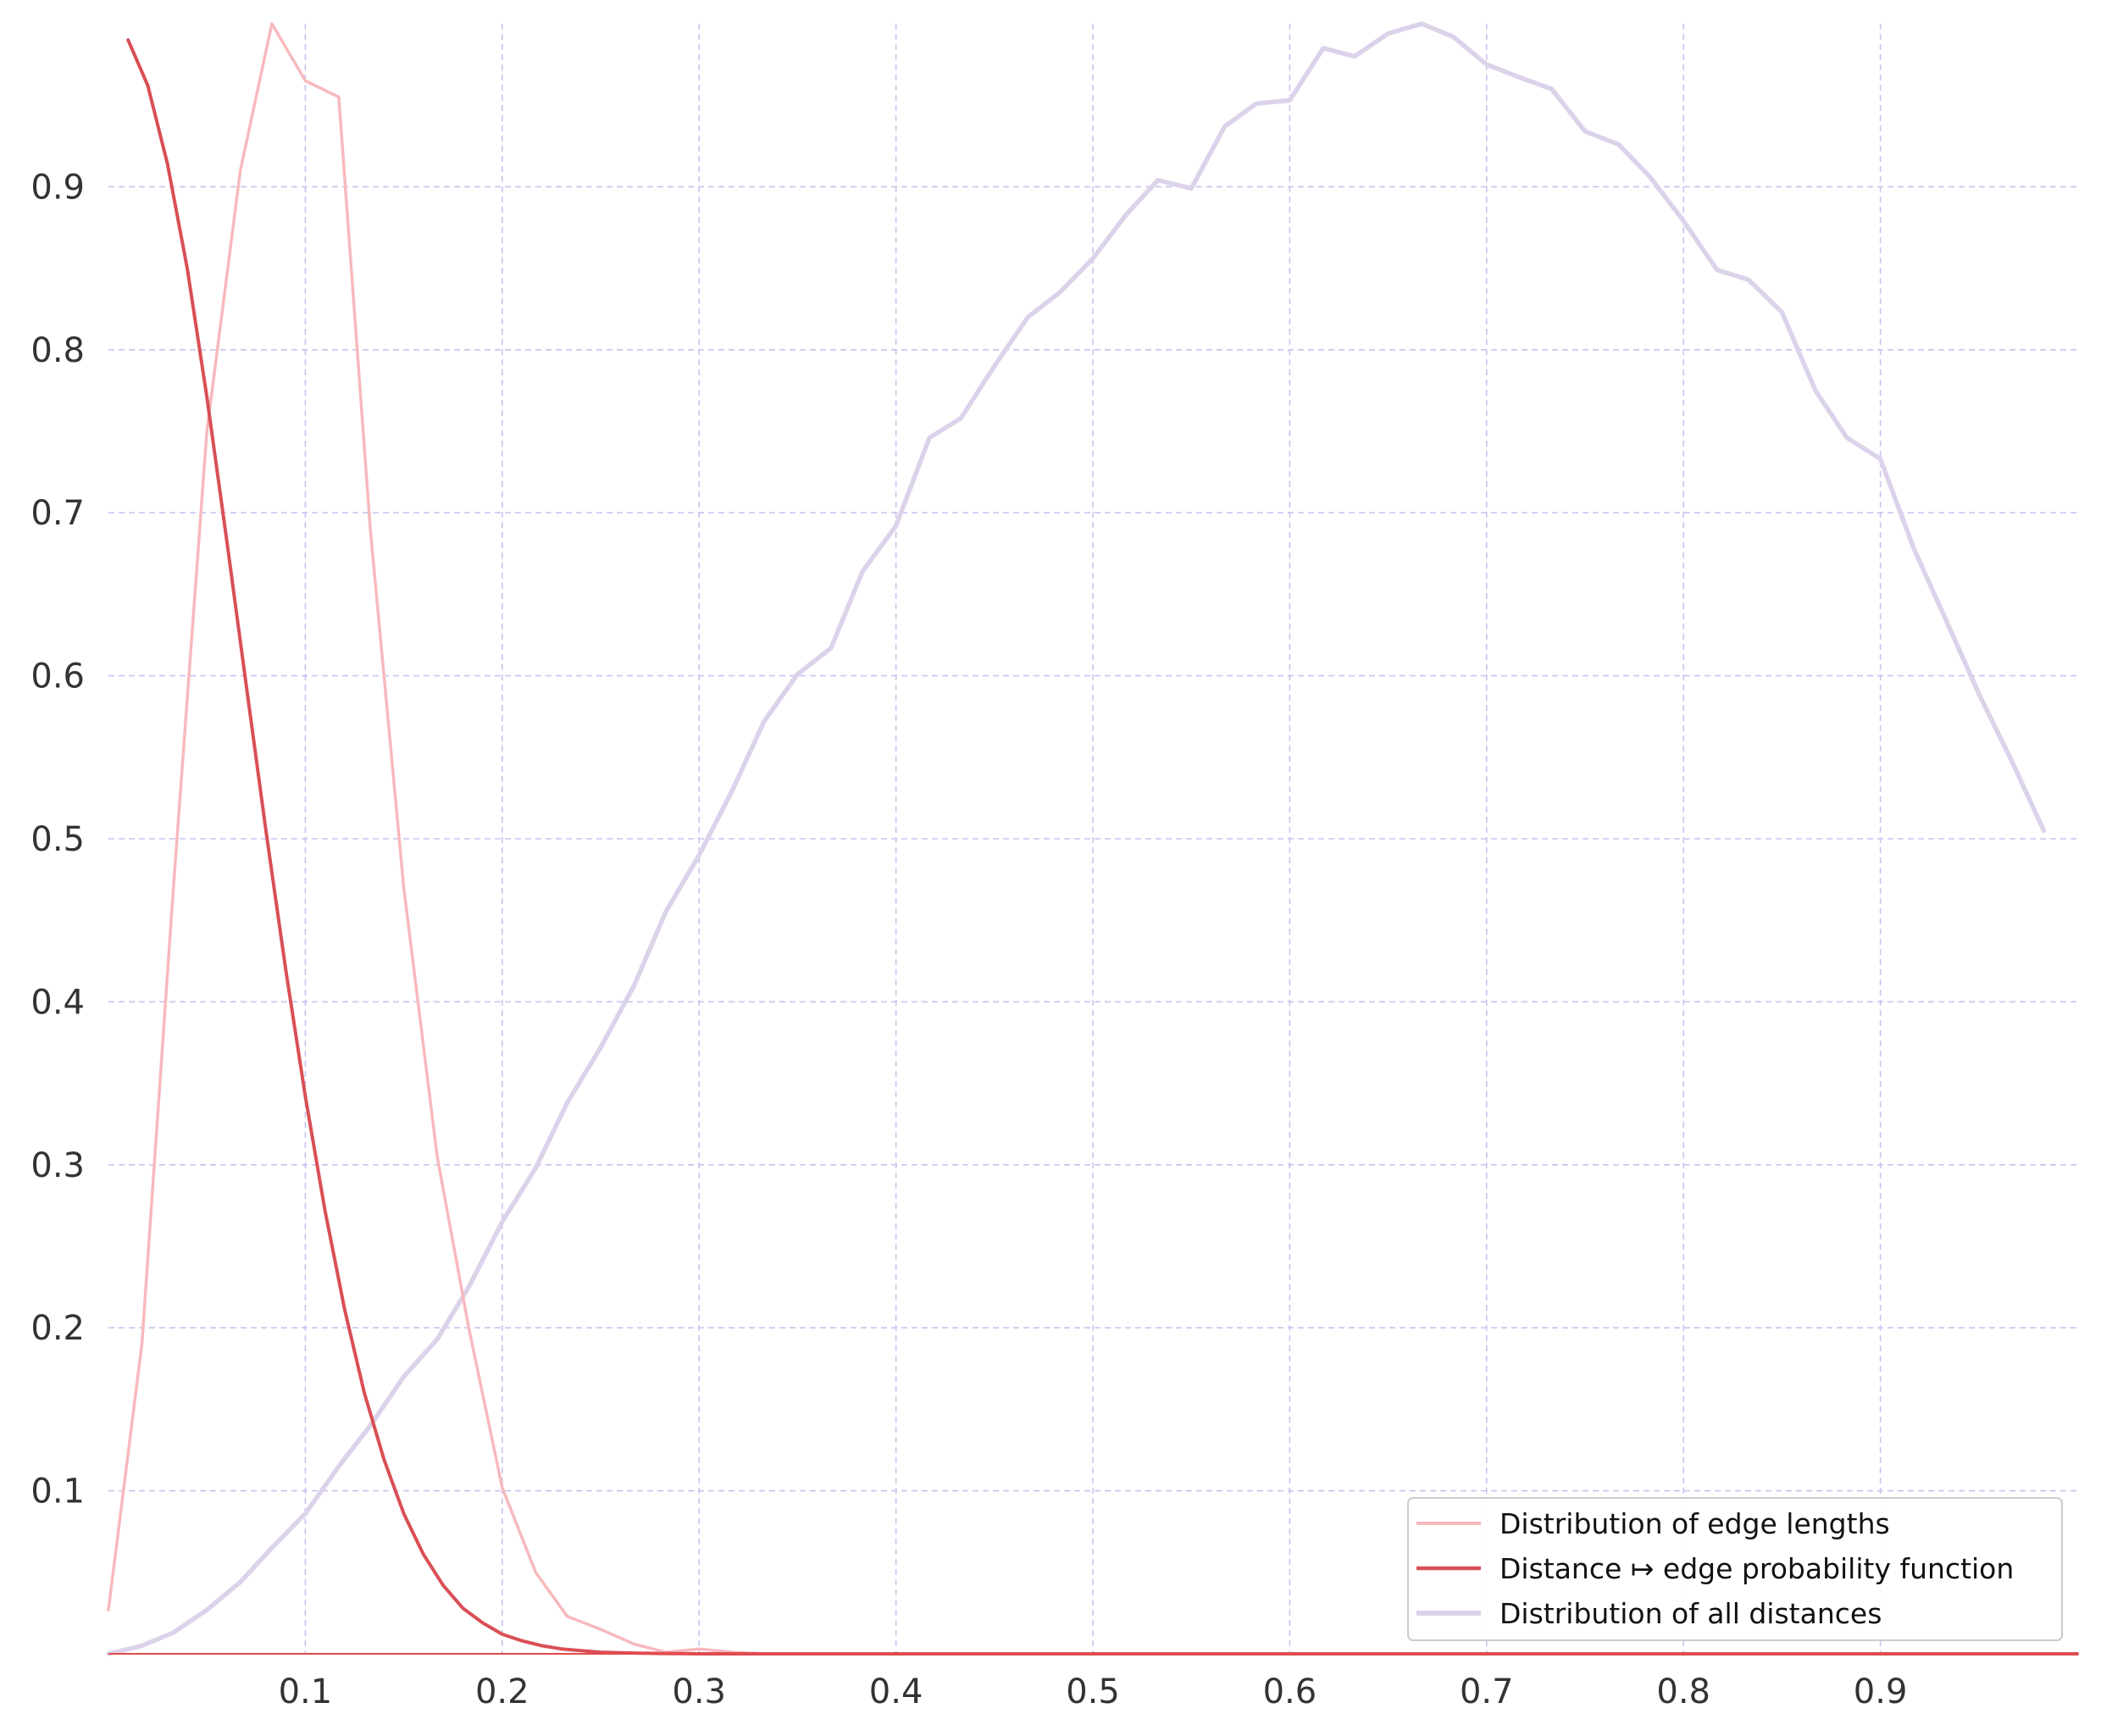 This screenshot has height=1736, width=2101. I want to click on legend-label: Distance ↦ edge probability function, so click(1757, 1568).